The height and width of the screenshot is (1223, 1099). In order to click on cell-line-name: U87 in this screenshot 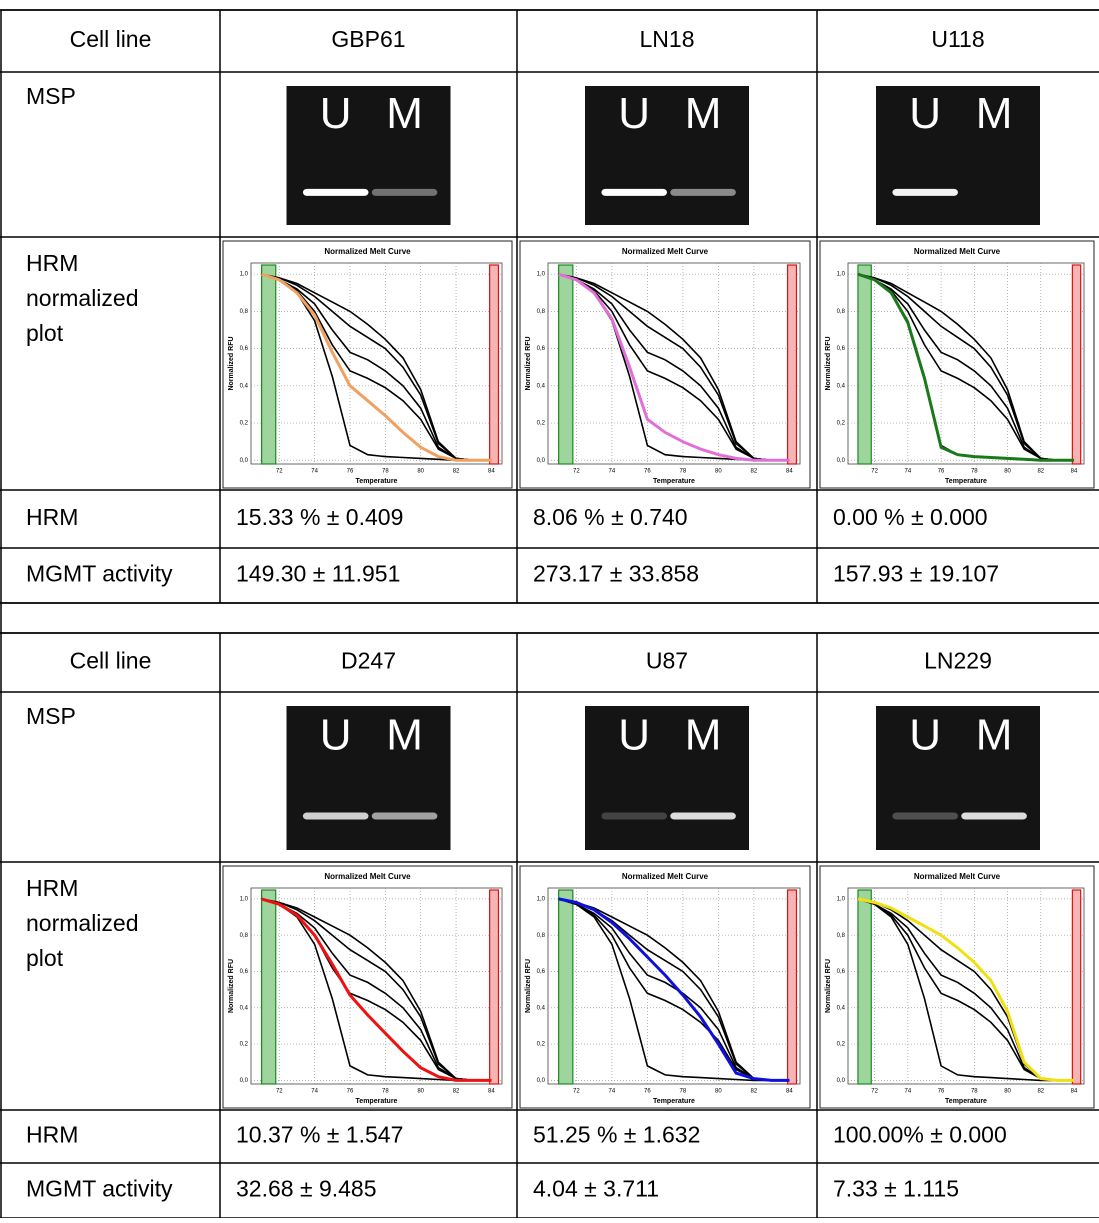, I will do `click(667, 661)`.